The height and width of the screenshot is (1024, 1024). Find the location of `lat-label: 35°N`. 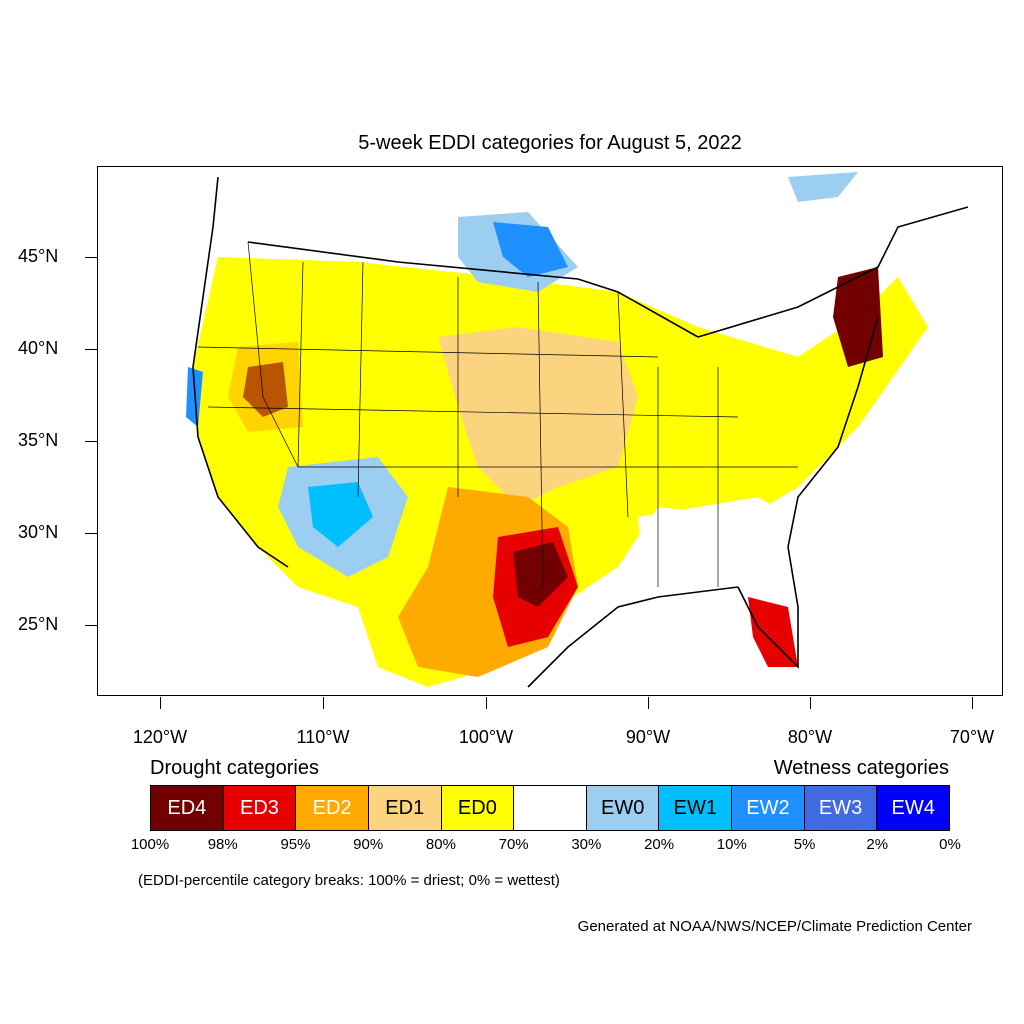

lat-label: 35°N is located at coordinates (38, 440).